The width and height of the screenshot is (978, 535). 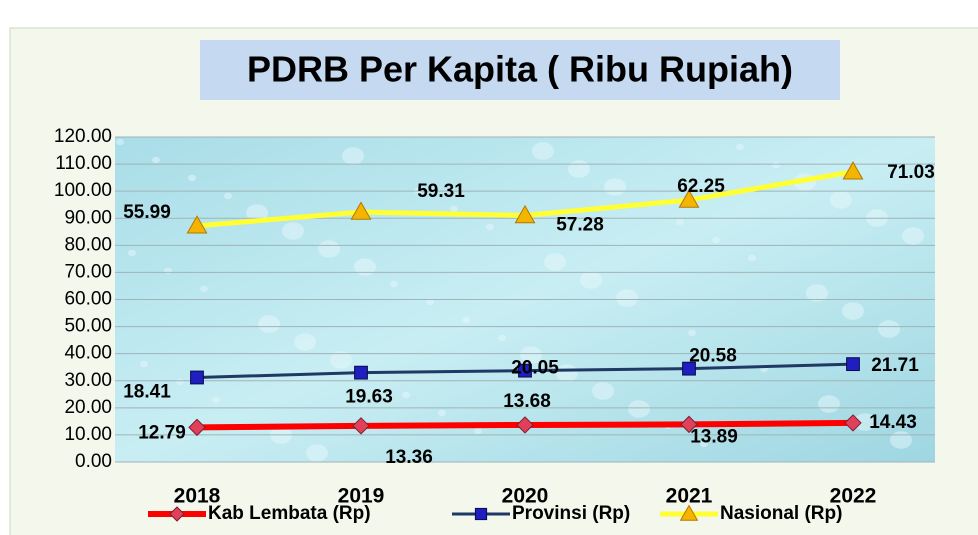 What do you see at coordinates (289, 513) in the screenshot?
I see `legend-label: Kab Lembata (Rp)` at bounding box center [289, 513].